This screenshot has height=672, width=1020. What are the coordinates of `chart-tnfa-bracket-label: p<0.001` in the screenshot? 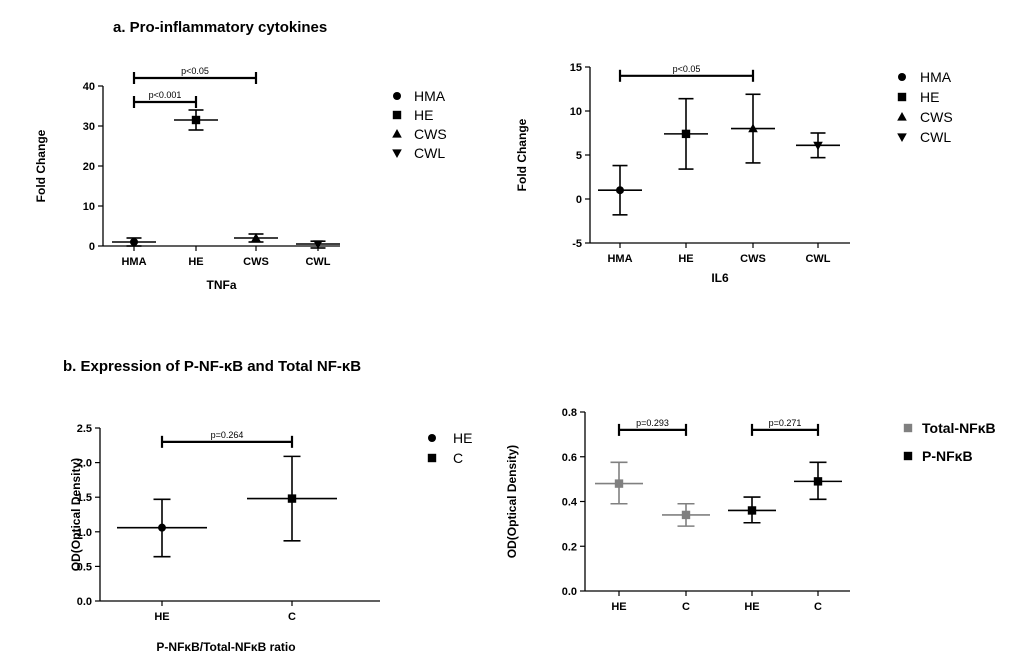 It's located at (165, 95).